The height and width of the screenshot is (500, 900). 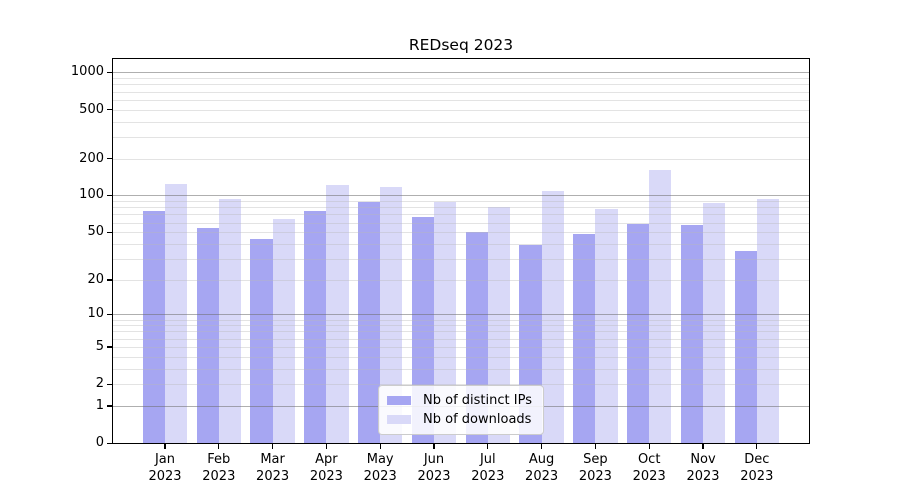 I want to click on y-tick-label-0: 0, so click(x=99, y=442).